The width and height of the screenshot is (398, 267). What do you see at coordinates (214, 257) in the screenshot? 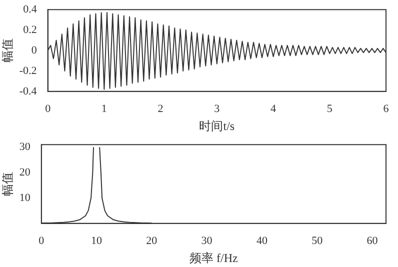
I see `x-axis-title: 频率 f/Hz` at bounding box center [214, 257].